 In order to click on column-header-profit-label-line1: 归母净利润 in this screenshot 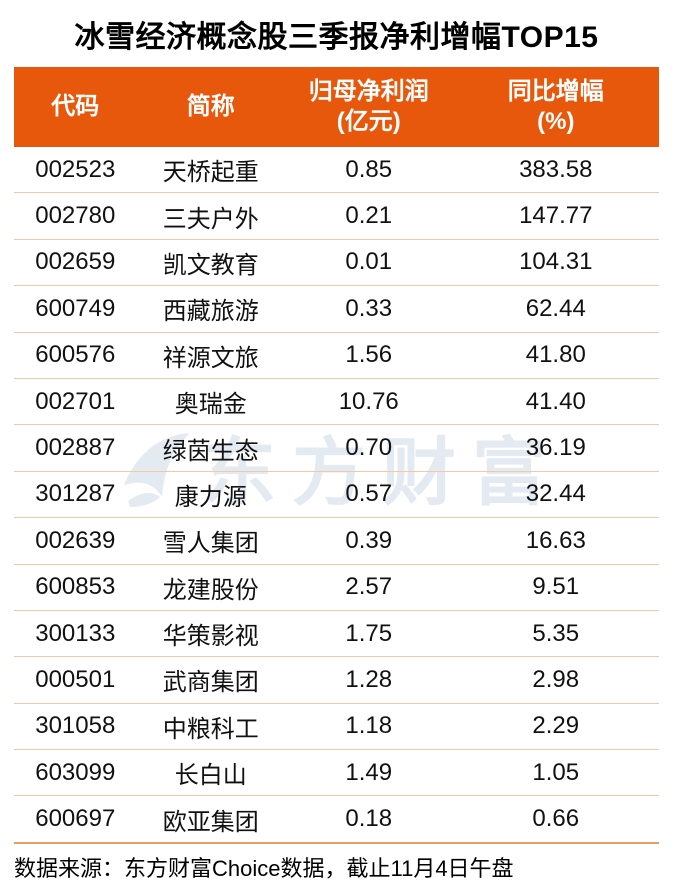, I will do `click(368, 91)`.